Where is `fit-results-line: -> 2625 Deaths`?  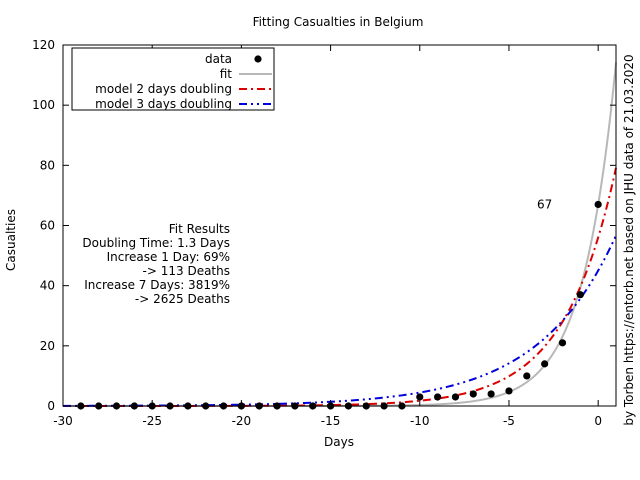 fit-results-line: -> 2625 Deaths is located at coordinates (182, 299).